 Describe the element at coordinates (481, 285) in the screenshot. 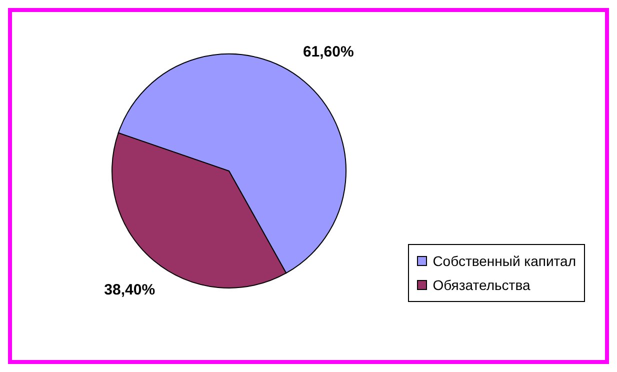

I see `legend-label: Обязательства` at that location.